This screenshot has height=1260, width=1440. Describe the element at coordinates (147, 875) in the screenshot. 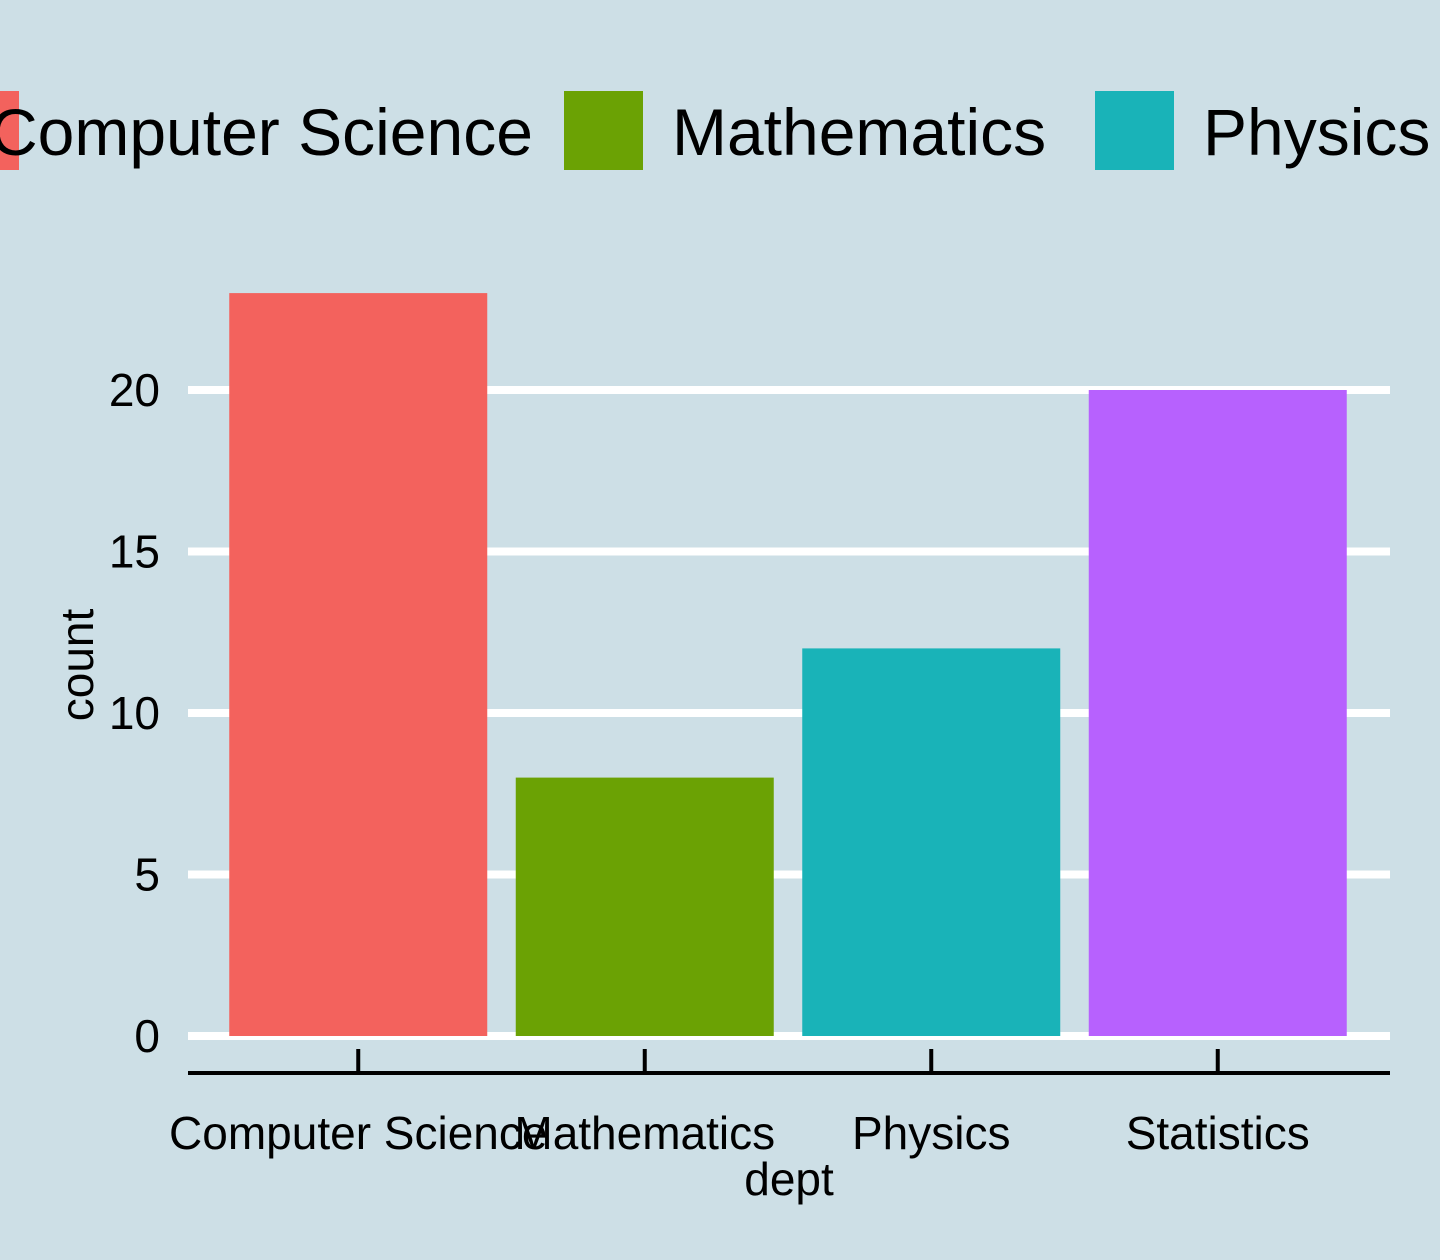

I see `y-tick-label-5: 5` at that location.